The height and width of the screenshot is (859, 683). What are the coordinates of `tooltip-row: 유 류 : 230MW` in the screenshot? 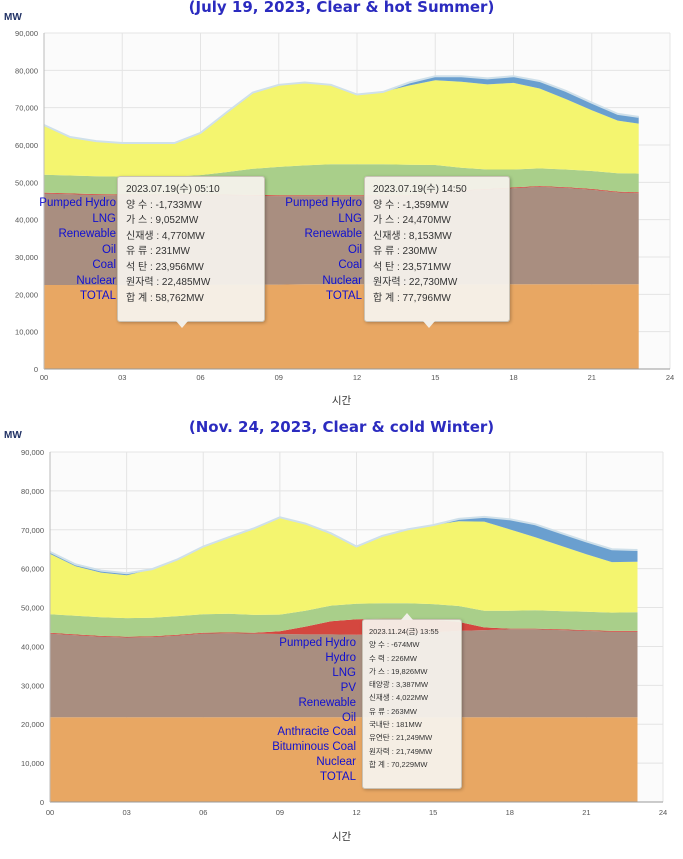 It's located at (405, 251).